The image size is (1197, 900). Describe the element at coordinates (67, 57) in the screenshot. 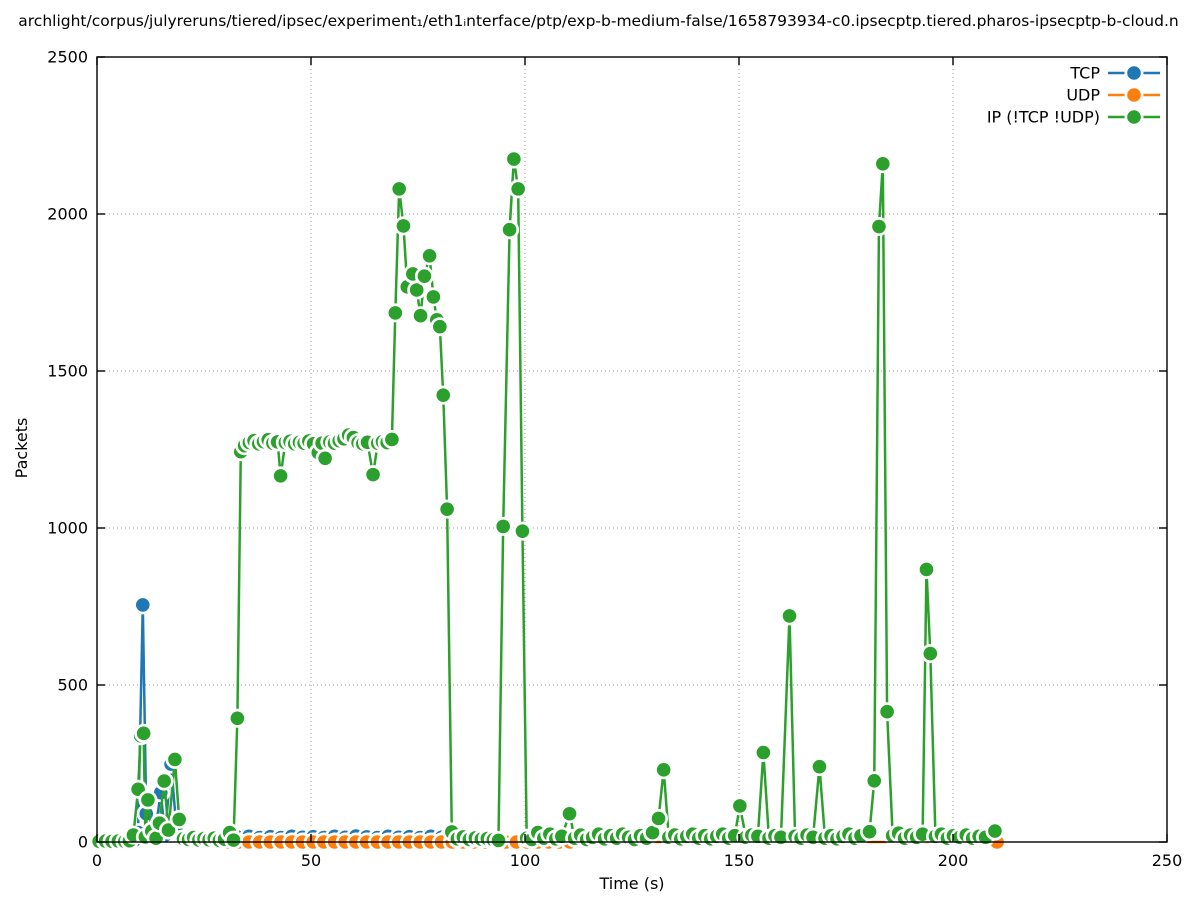

I see `y-tick-label: 2500` at that location.